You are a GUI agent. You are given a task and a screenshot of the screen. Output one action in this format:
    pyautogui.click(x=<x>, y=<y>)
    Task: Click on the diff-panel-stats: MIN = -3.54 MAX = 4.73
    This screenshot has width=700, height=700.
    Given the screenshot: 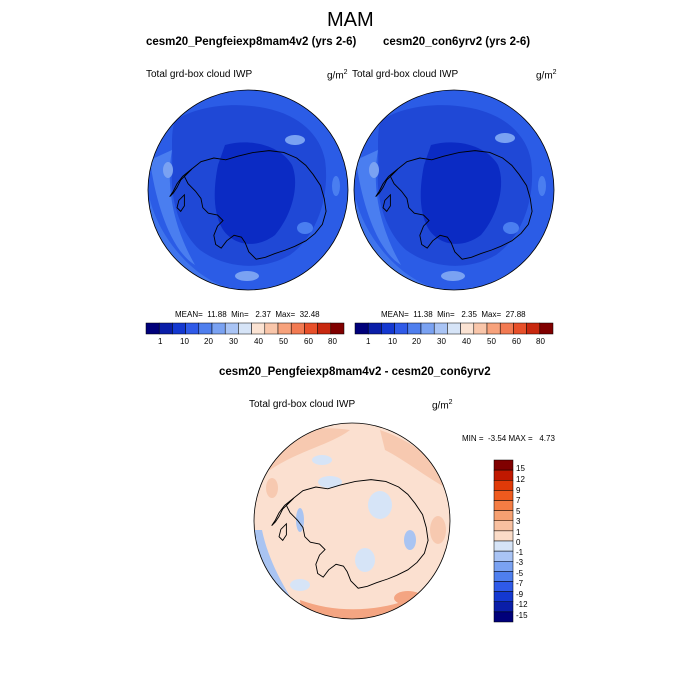 What is the action you would take?
    pyautogui.click(x=508, y=438)
    